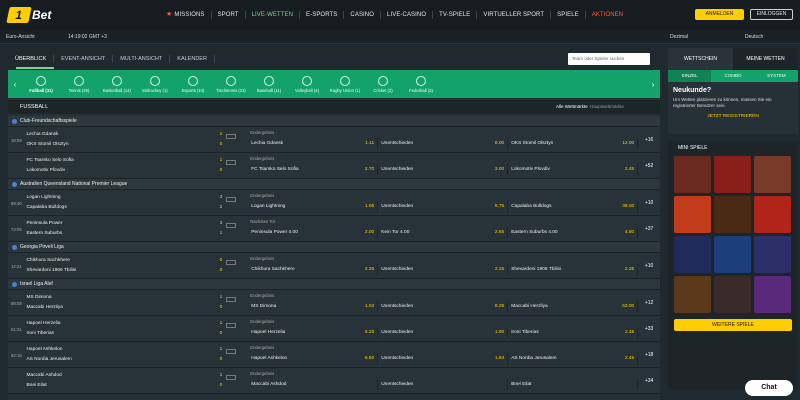  What do you see at coordinates (573, 358) in the screenshot?
I see `odd-button-2: AS Nordia Jerusalem 2.45` at bounding box center [573, 358].